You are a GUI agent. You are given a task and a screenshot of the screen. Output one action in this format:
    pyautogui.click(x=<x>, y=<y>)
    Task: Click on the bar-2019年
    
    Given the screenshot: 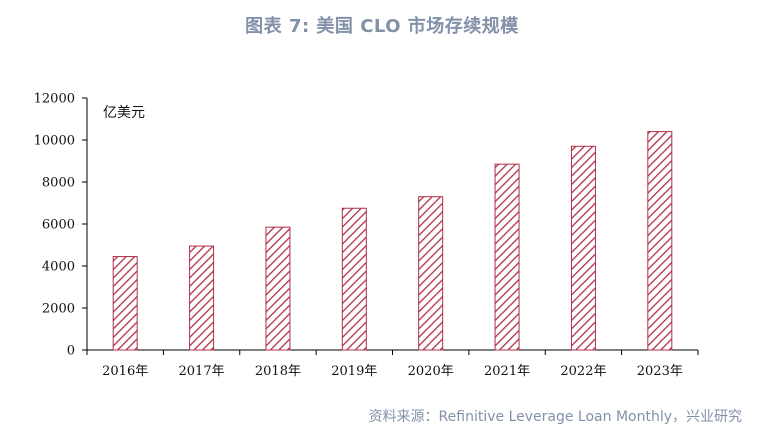 What is the action you would take?
    pyautogui.click(x=354, y=279)
    